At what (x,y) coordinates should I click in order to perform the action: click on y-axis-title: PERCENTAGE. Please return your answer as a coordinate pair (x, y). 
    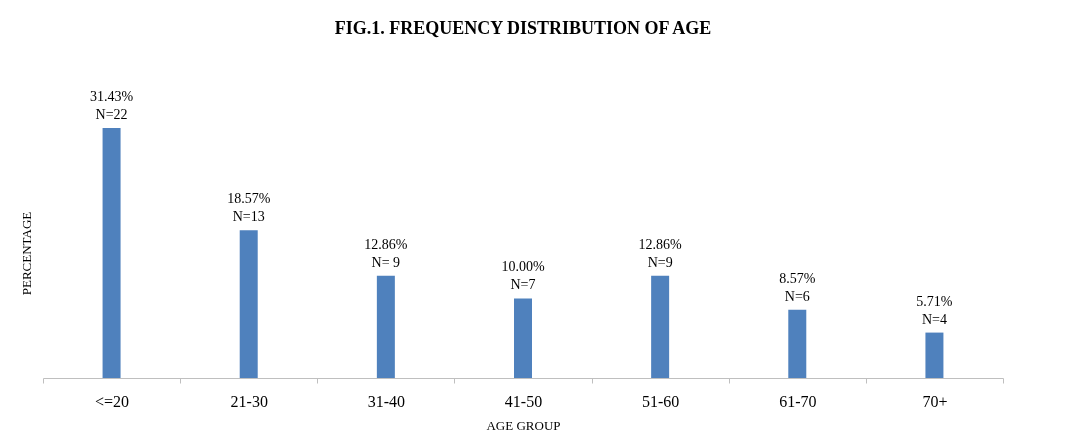
    Looking at the image, I should click on (26, 253).